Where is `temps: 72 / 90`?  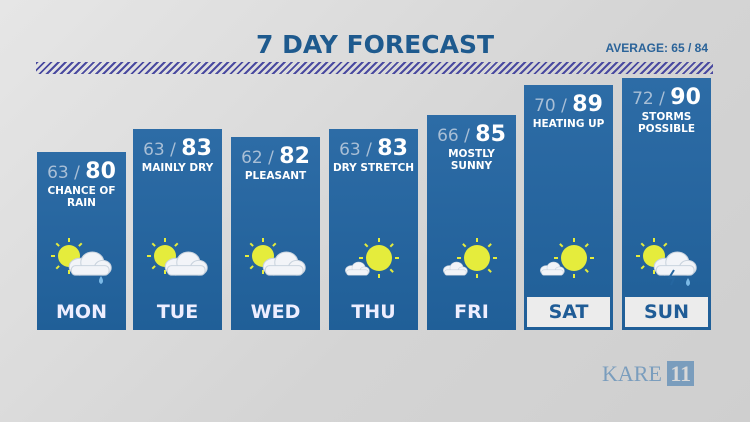
temps: 72 / 90 is located at coordinates (666, 97).